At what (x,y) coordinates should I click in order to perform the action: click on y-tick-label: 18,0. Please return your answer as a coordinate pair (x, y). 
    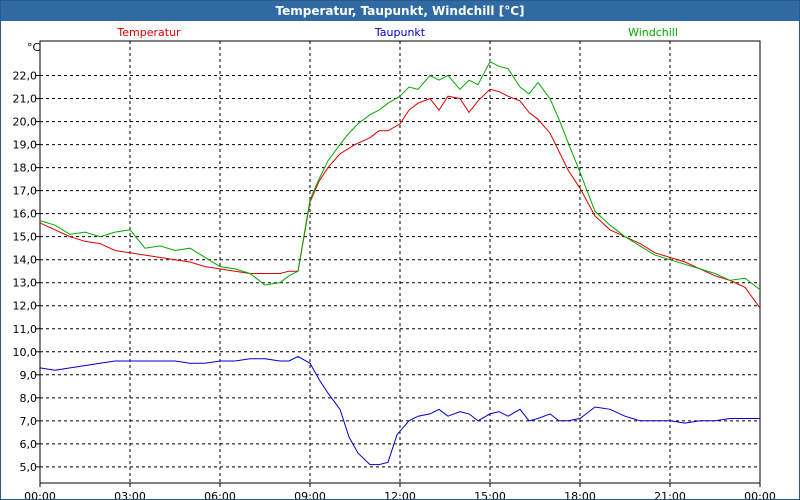
    Looking at the image, I should click on (25, 168).